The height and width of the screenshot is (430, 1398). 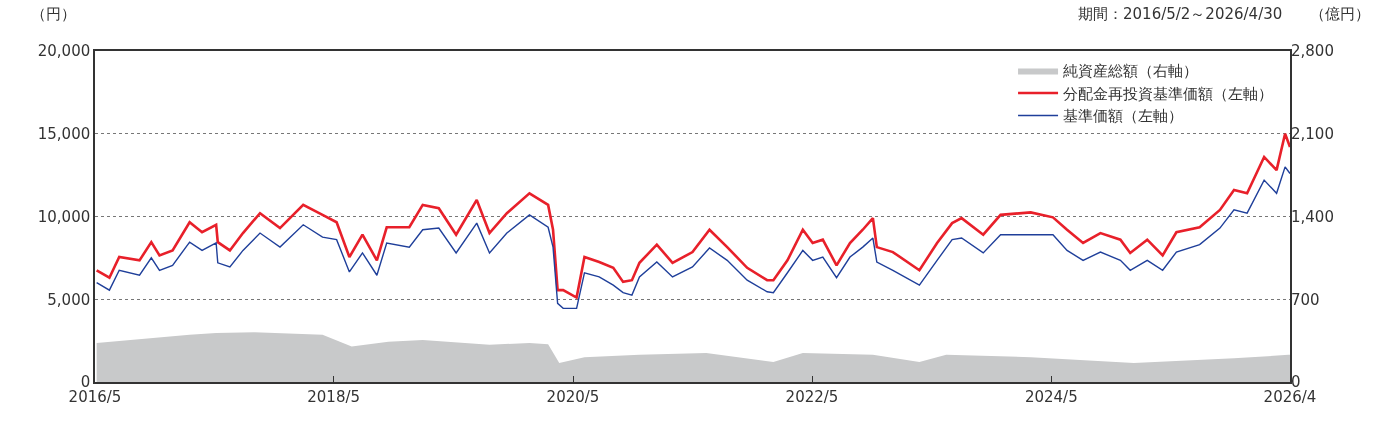 I want to click on x-tick-label: 2026/4, so click(x=1290, y=396).